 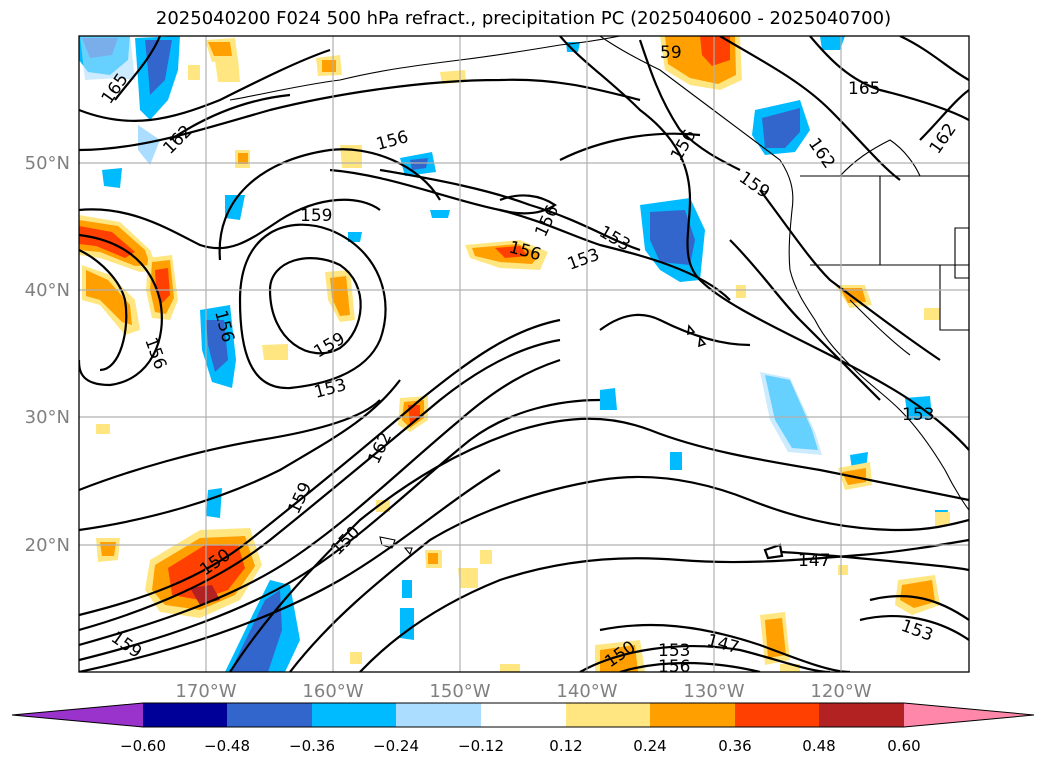 What do you see at coordinates (47, 163) in the screenshot?
I see `lat-label-50n: 50°N` at bounding box center [47, 163].